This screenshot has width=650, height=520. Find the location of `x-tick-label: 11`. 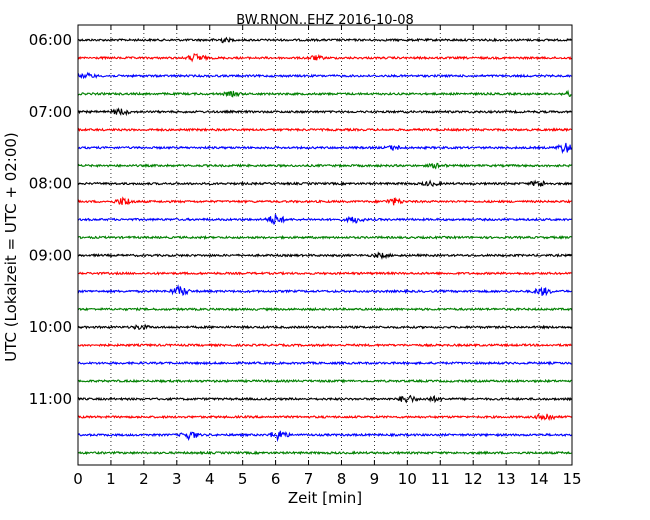

x-tick-label: 11 is located at coordinates (440, 479).